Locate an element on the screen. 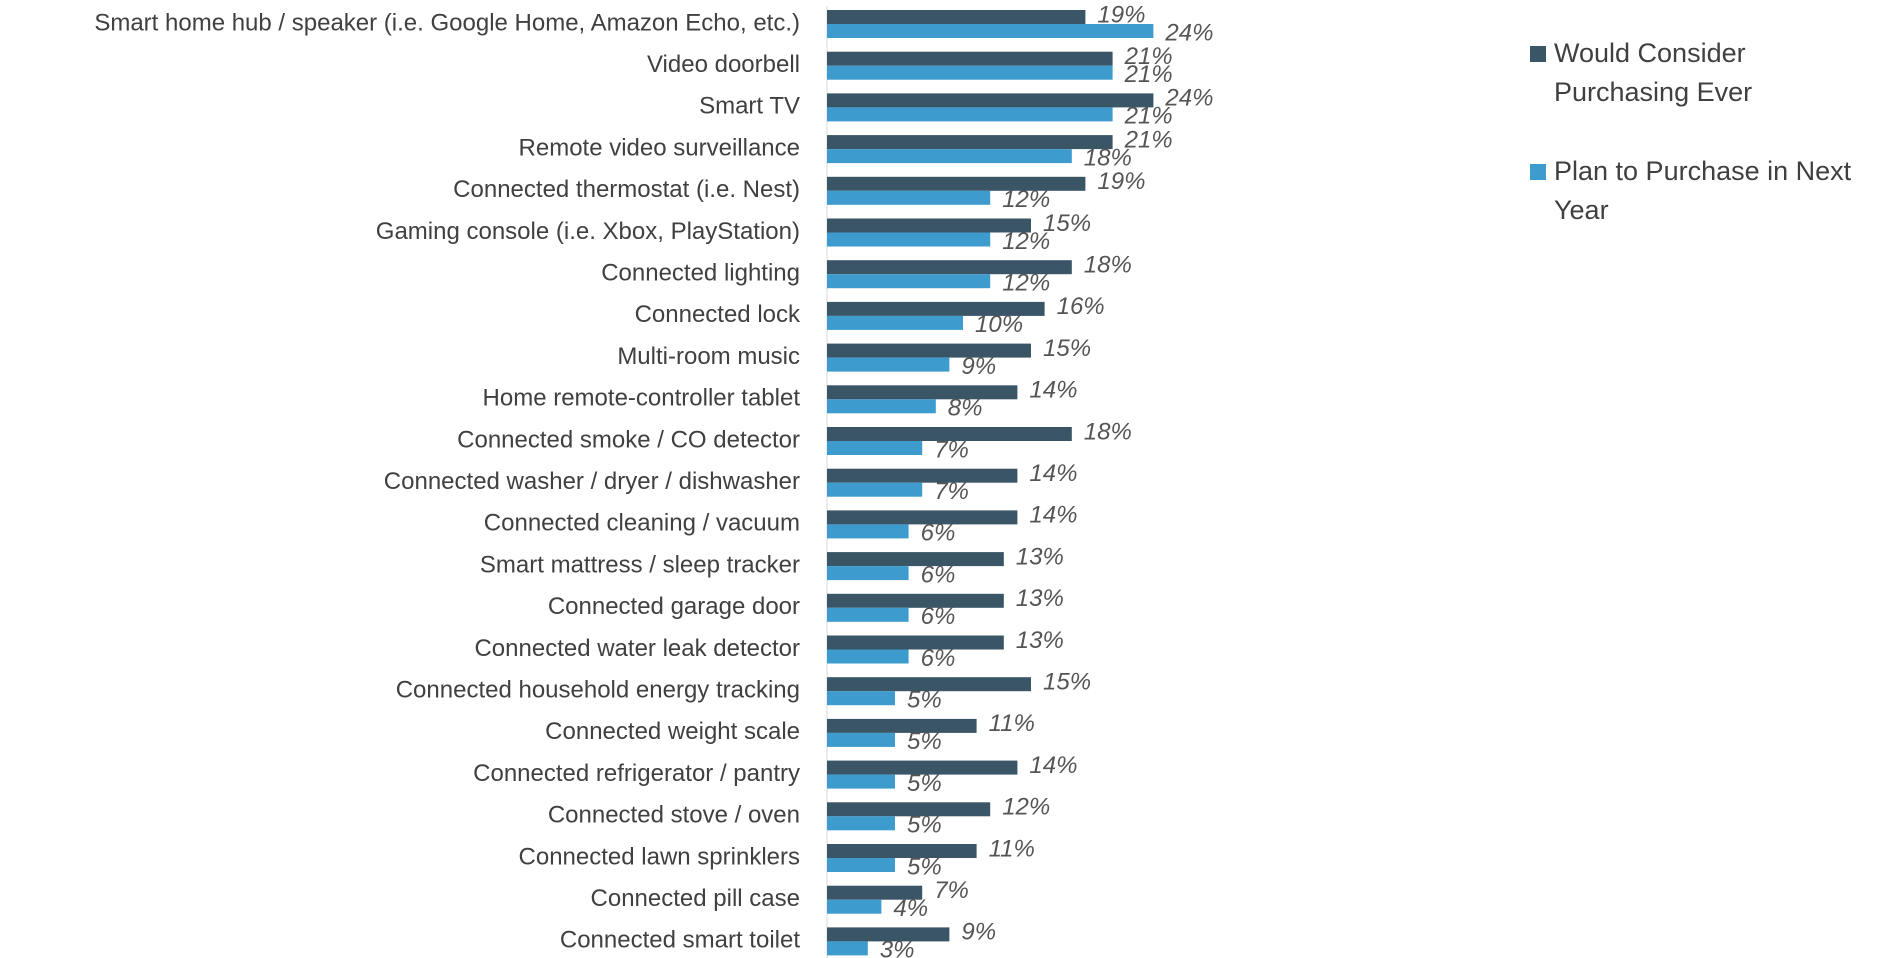  legend-item: Would Consider Purchasing Ever is located at coordinates (1700, 73).